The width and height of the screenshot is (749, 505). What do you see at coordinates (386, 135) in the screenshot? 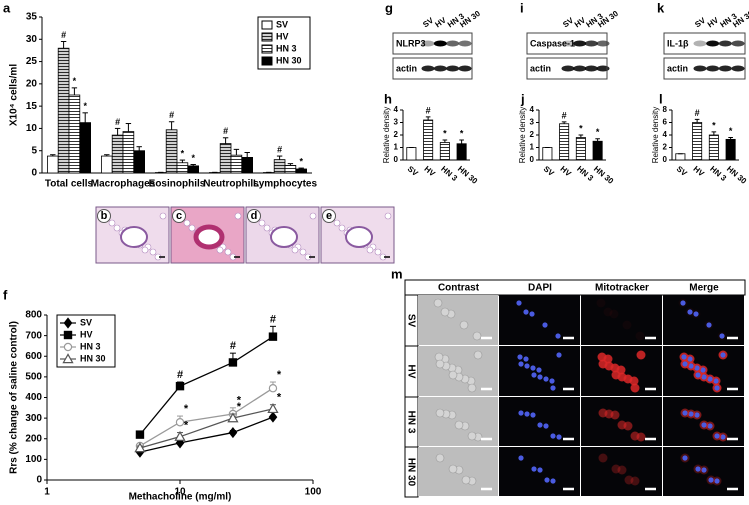
I see `y-axis-label: Relative density` at bounding box center [386, 135].